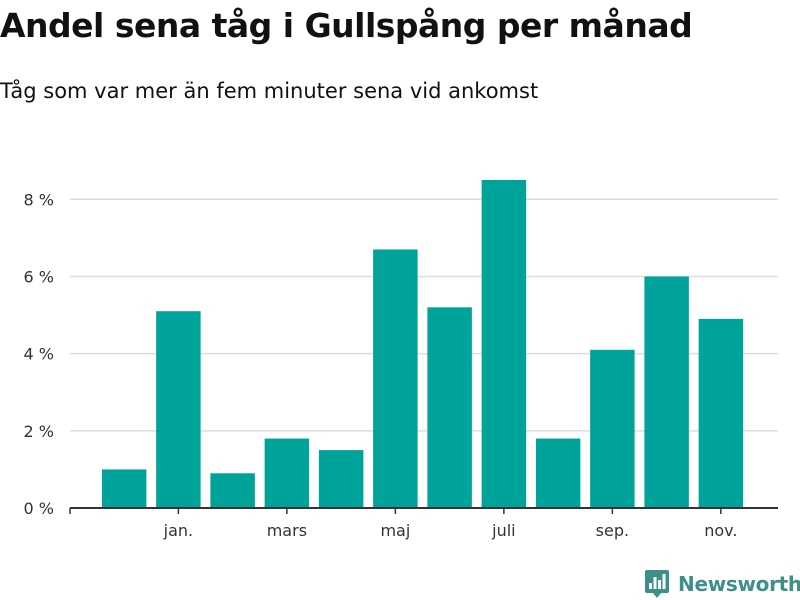 The image size is (800, 600). Describe the element at coordinates (39, 508) in the screenshot. I see `y-tick-label: 0 %` at that location.